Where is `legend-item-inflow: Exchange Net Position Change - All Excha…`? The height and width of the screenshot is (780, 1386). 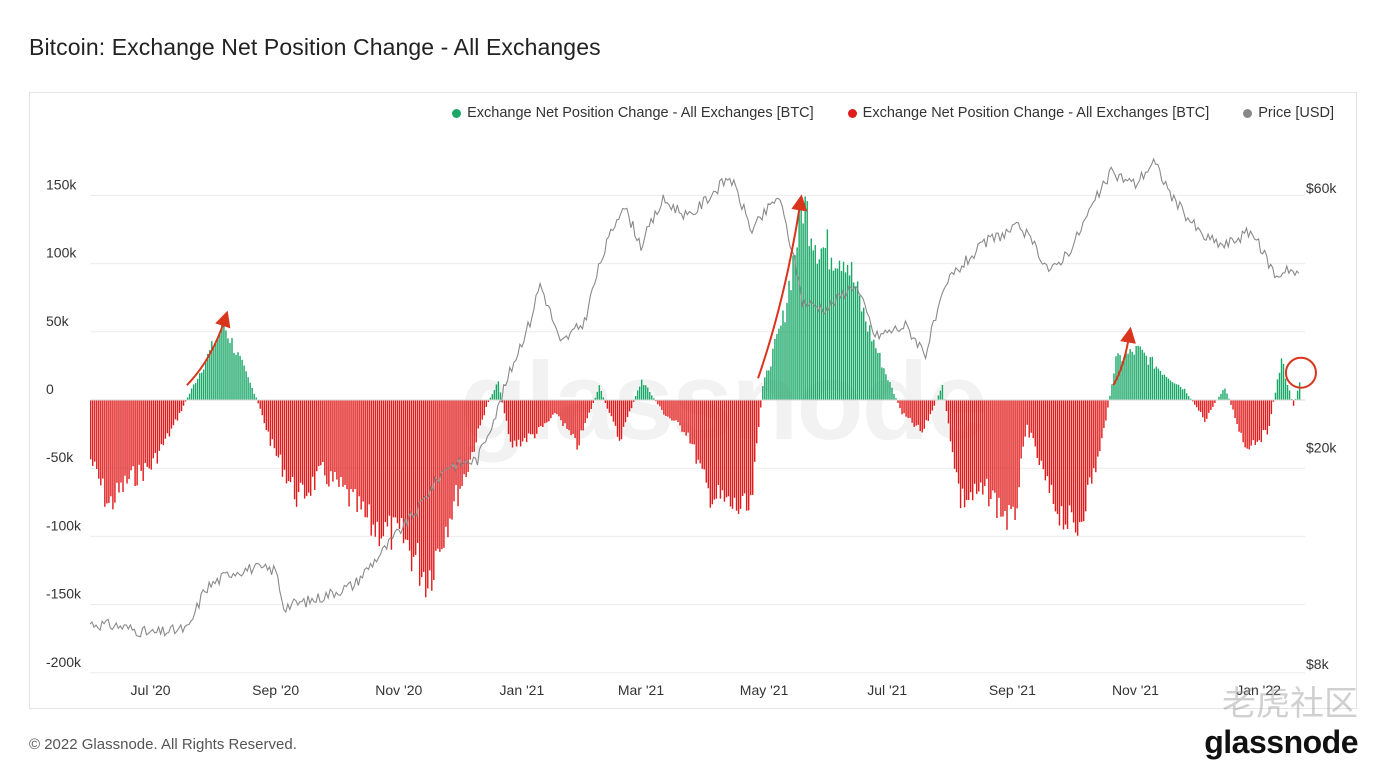
legend-item-inflow: Exchange Net Position Change - All Excha… is located at coordinates (633, 113).